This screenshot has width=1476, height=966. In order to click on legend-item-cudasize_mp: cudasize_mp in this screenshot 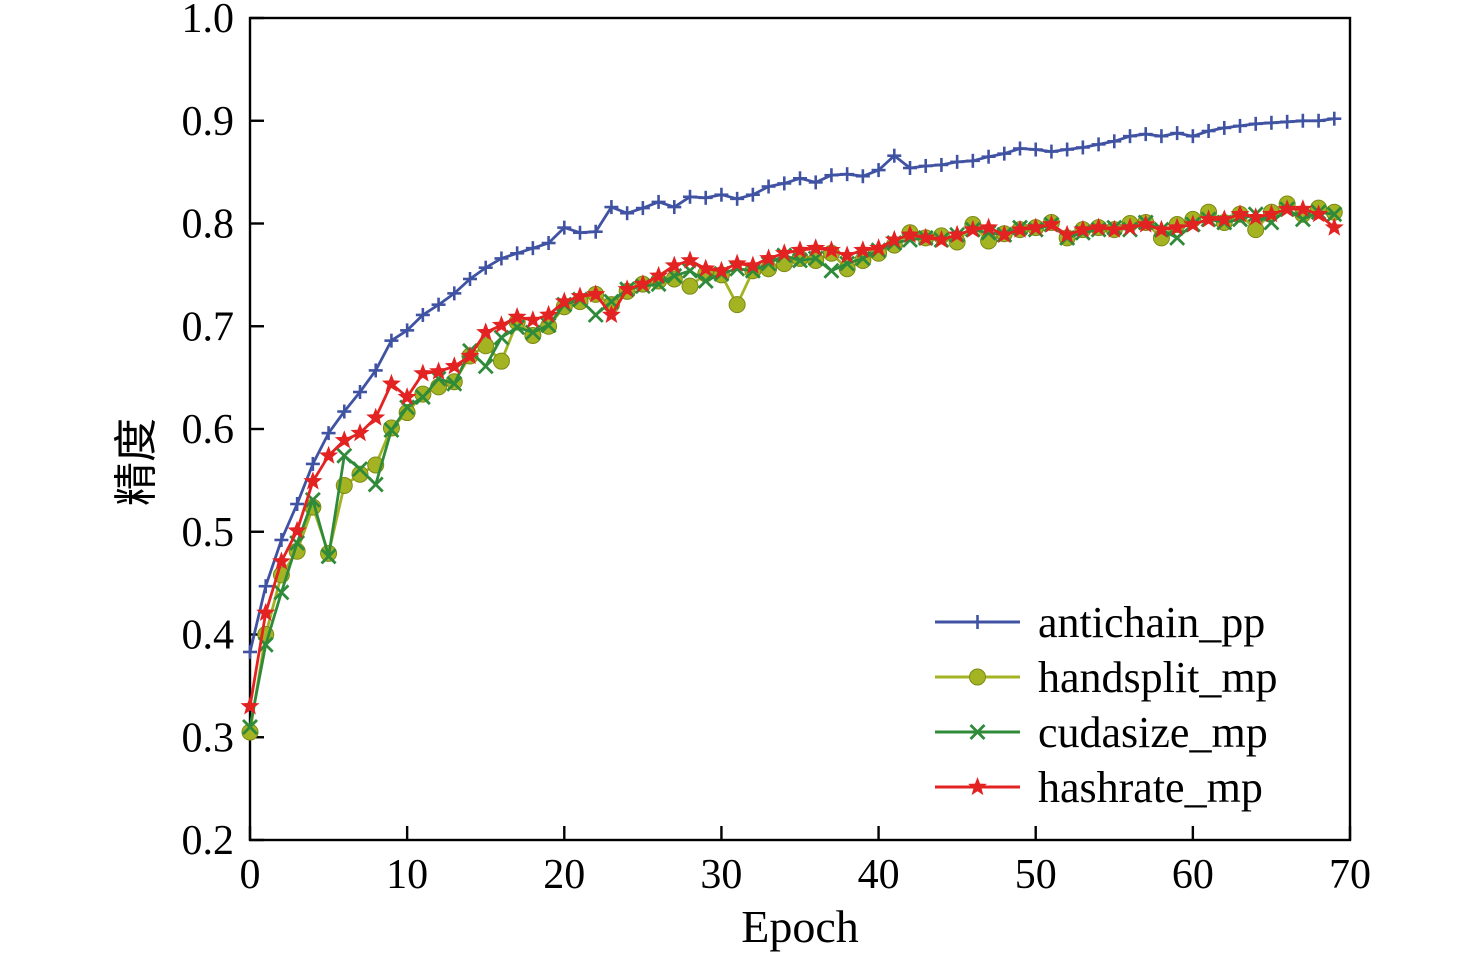, I will do `click(1101, 732)`.